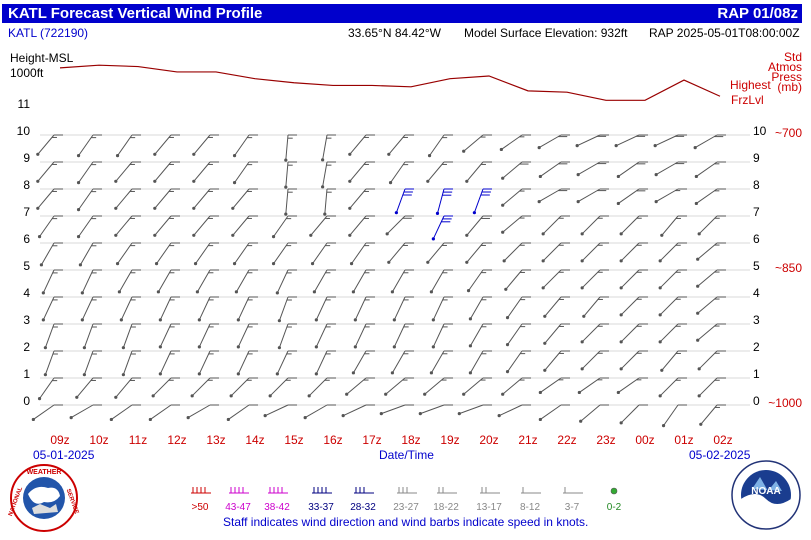 The height and width of the screenshot is (540, 811). I want to click on y-tick-right: 3, so click(756, 320).